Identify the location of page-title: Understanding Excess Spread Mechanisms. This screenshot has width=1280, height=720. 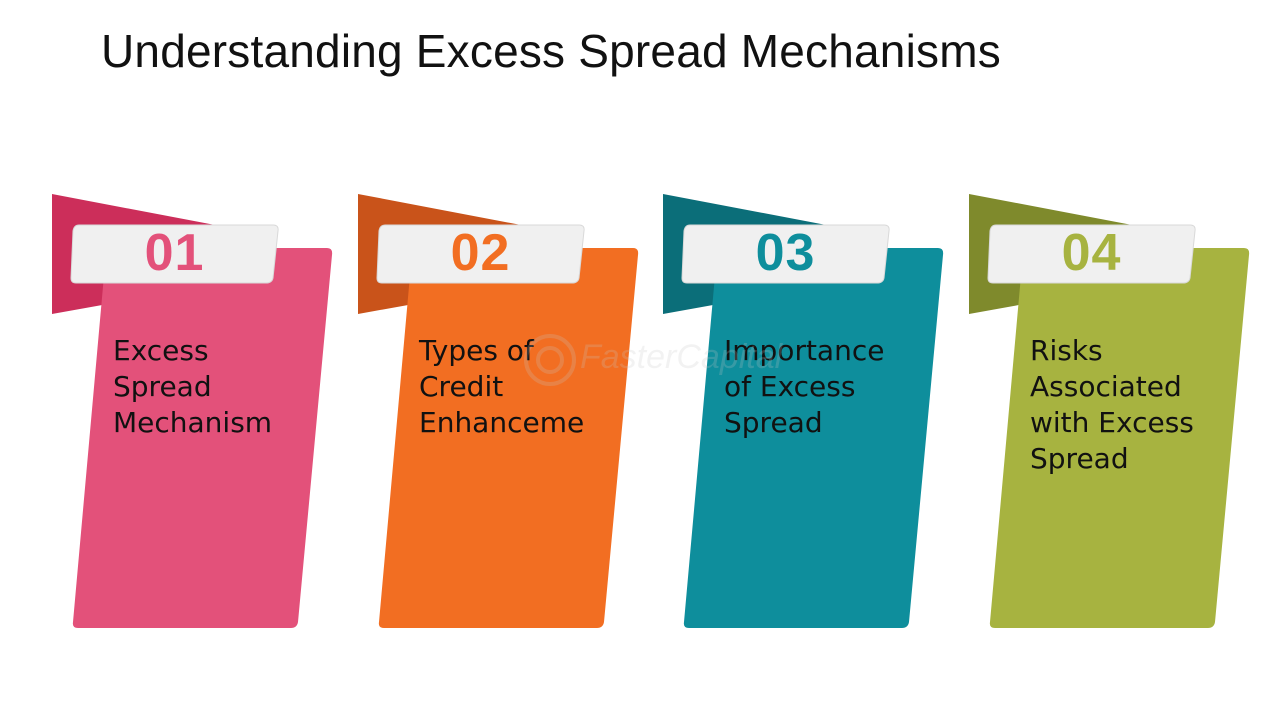
(551, 51).